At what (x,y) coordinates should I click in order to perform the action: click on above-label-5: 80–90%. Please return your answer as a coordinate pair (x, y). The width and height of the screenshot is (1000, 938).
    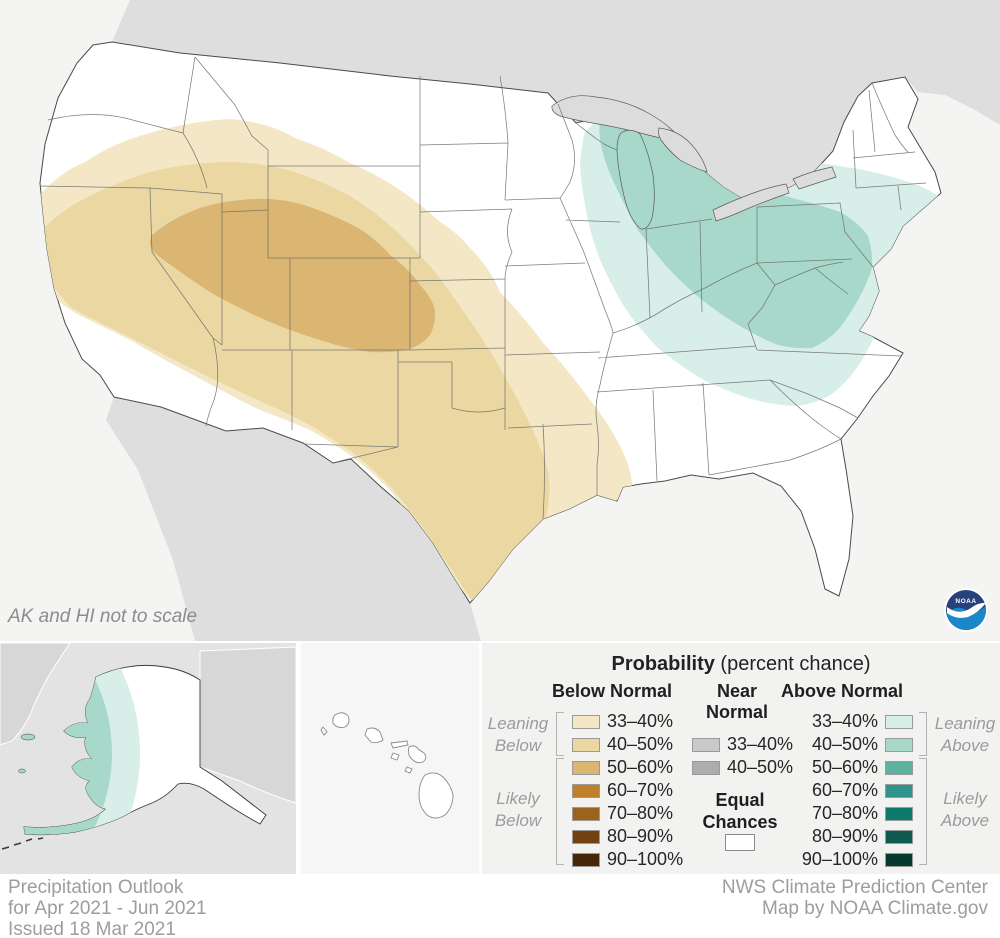
    Looking at the image, I should click on (844, 836).